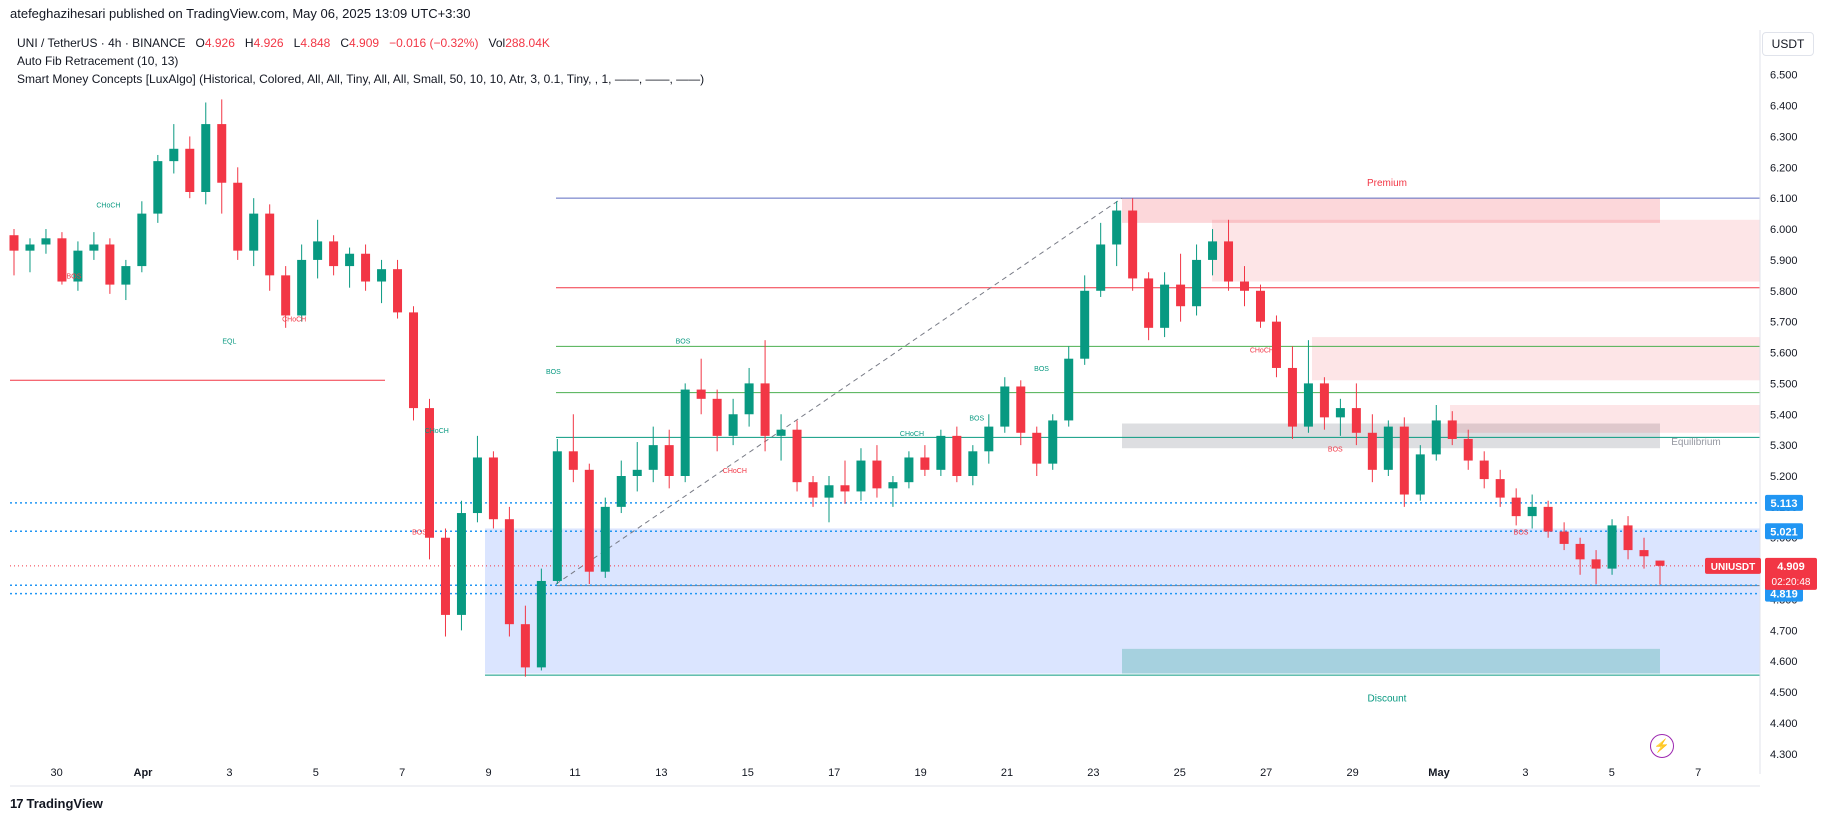 This screenshot has width=1835, height=821. What do you see at coordinates (1525, 773) in the screenshot?
I see `x-tick-label: 3` at bounding box center [1525, 773].